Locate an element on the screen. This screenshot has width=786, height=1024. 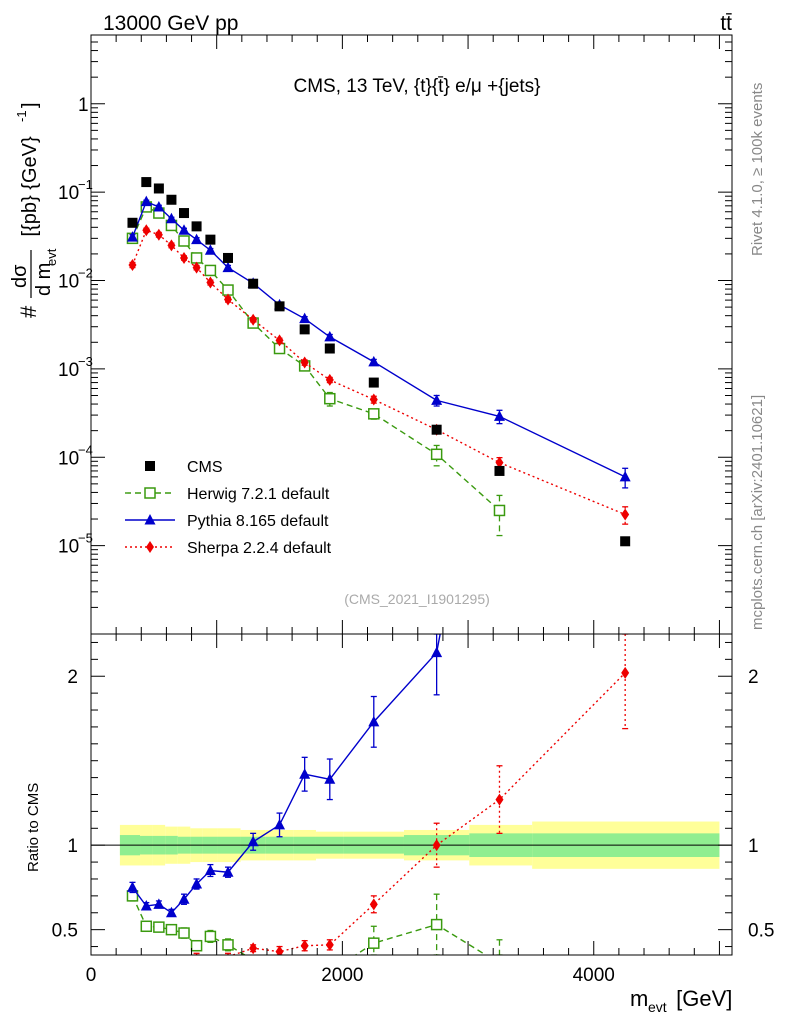
y-tick-label-exponent: −5 is located at coordinates (85, 538).